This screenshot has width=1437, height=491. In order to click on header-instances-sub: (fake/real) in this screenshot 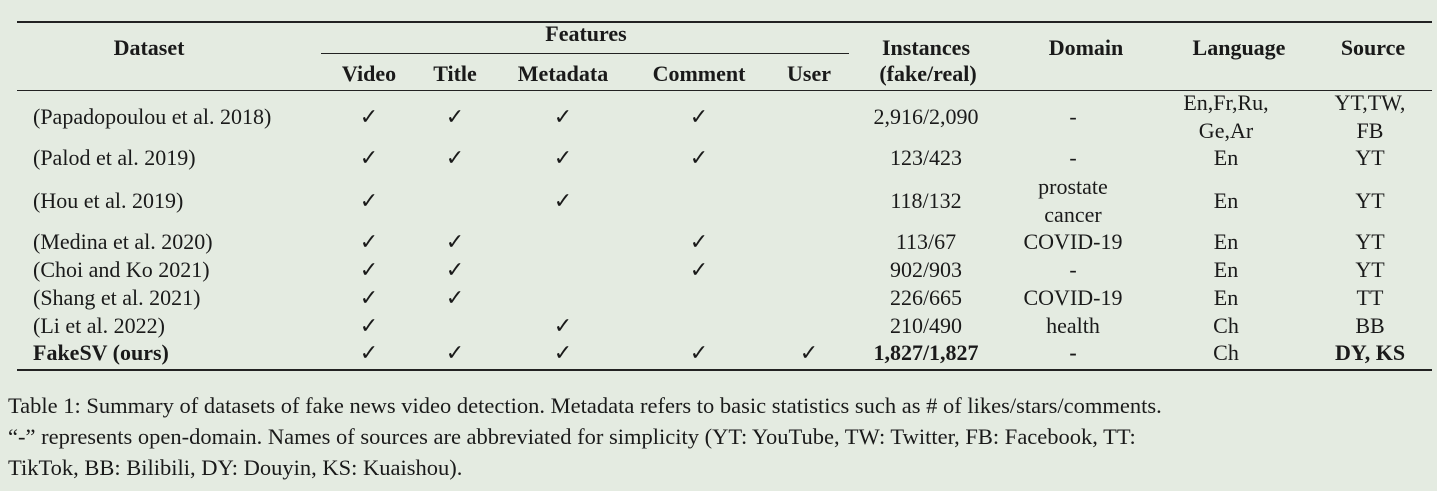, I will do `click(928, 73)`.